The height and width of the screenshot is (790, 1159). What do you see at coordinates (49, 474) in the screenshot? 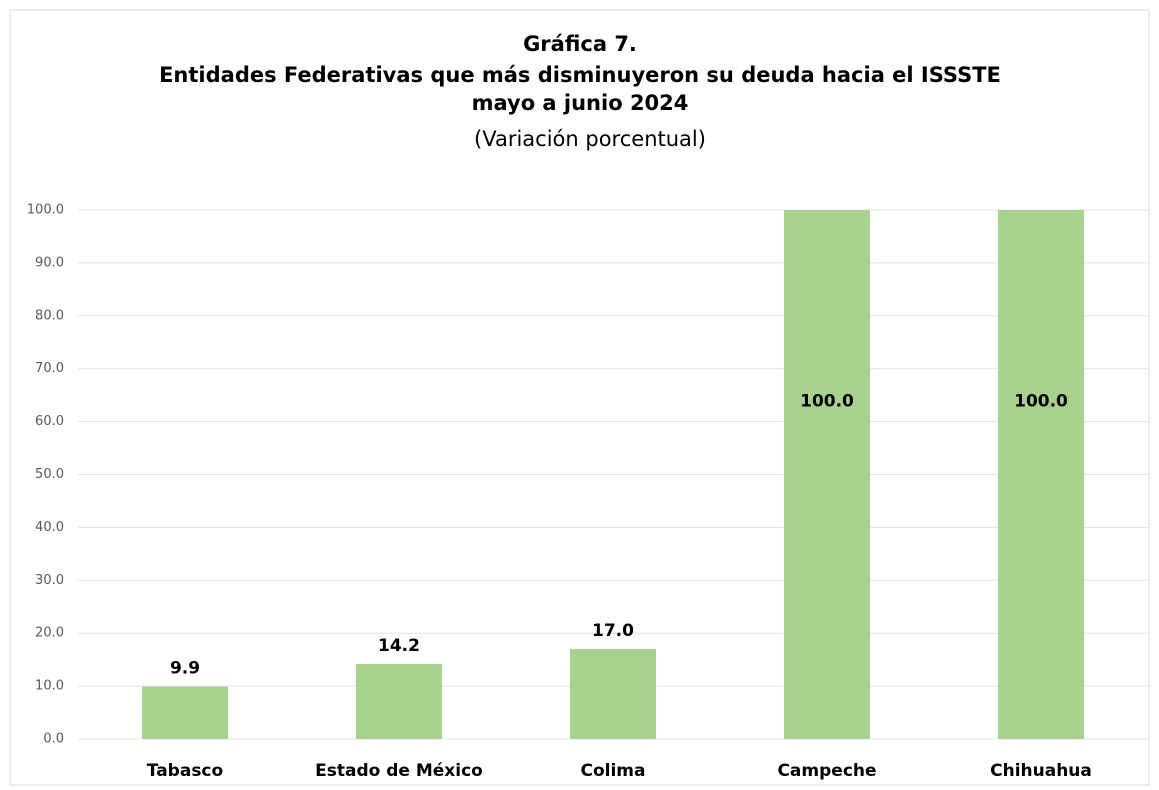
I see `y-tick-label: 50.0` at bounding box center [49, 474].